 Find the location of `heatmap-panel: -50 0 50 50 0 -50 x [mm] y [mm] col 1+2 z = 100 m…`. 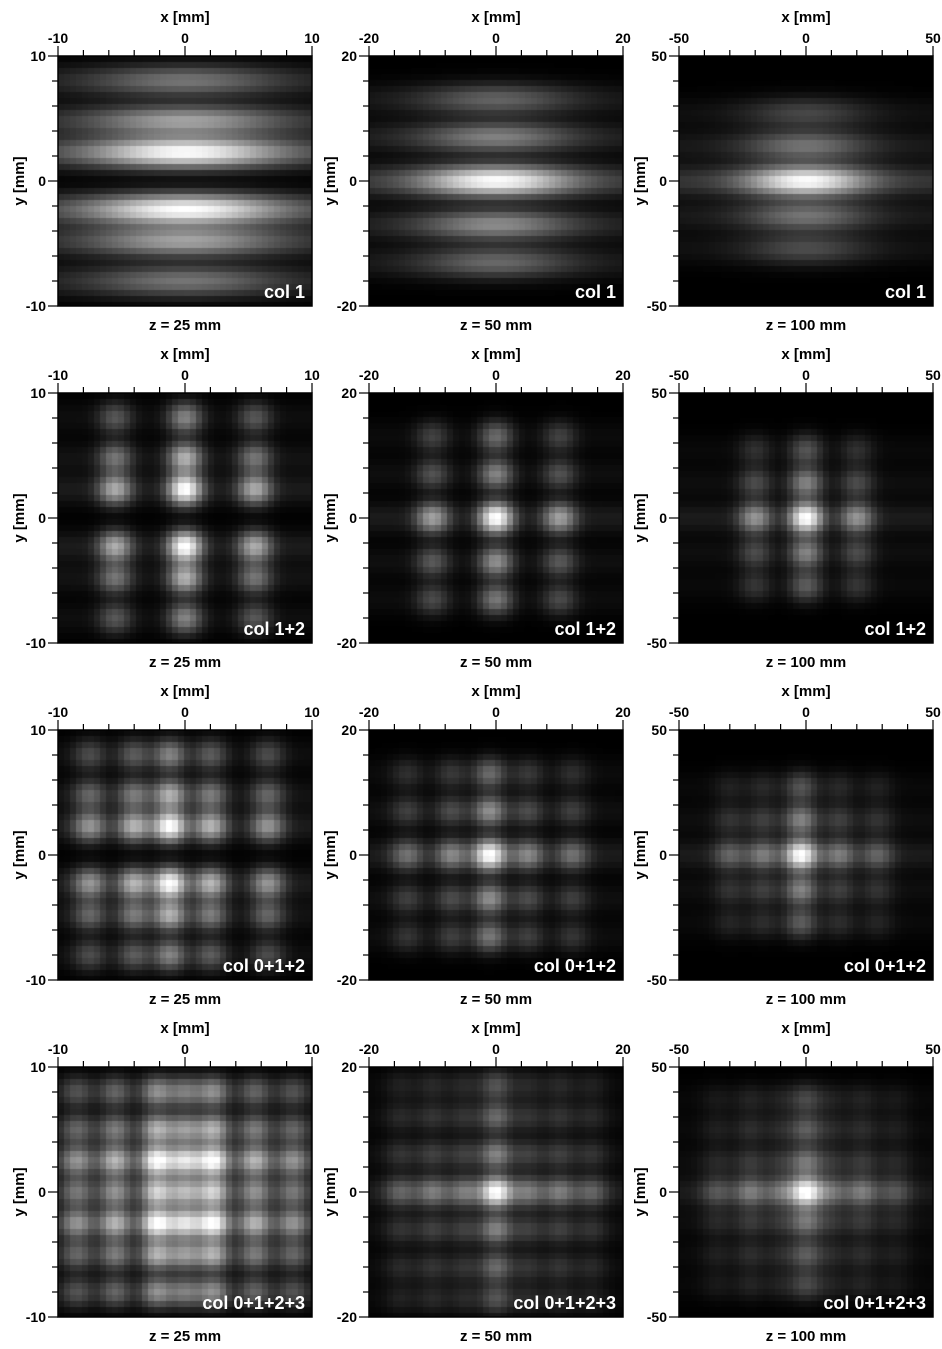

heatmap-panel: -50 0 50 50 0 -50 x [mm] y [mm] col 1+2 z = 100 m… is located at coordinates (781, 505).